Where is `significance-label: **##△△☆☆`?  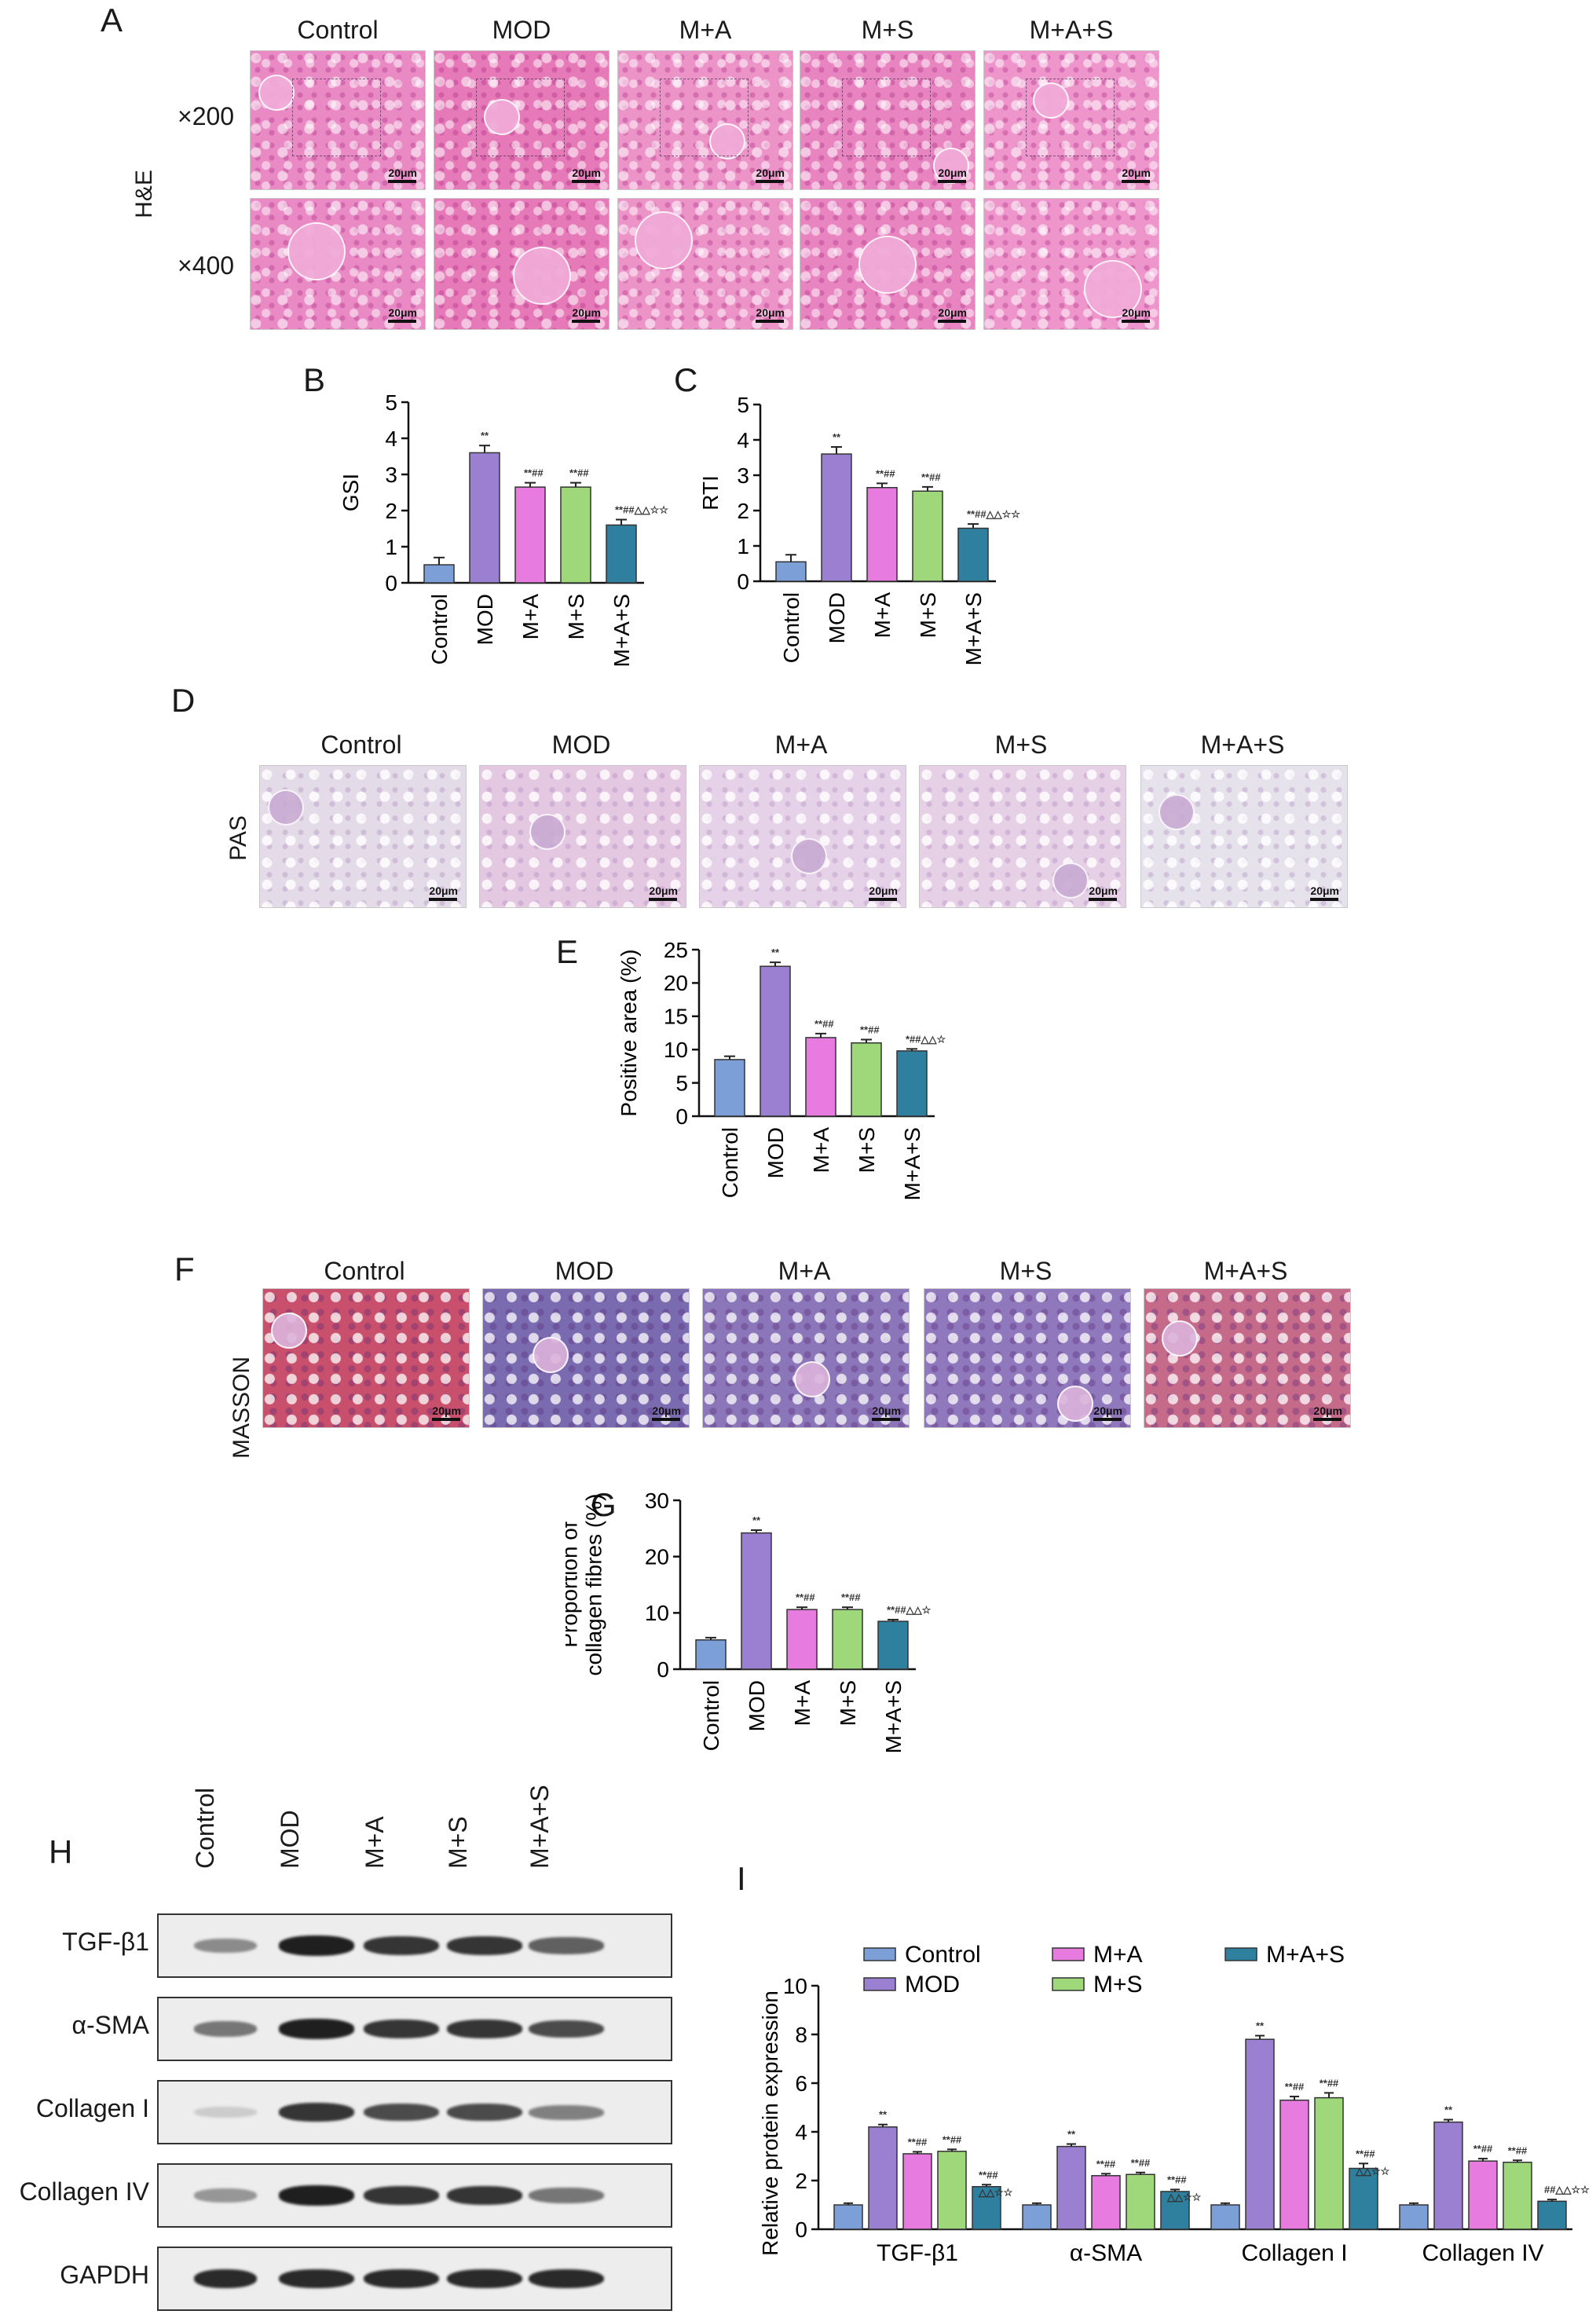
significance-label: **##△△☆☆ is located at coordinates (641, 510).